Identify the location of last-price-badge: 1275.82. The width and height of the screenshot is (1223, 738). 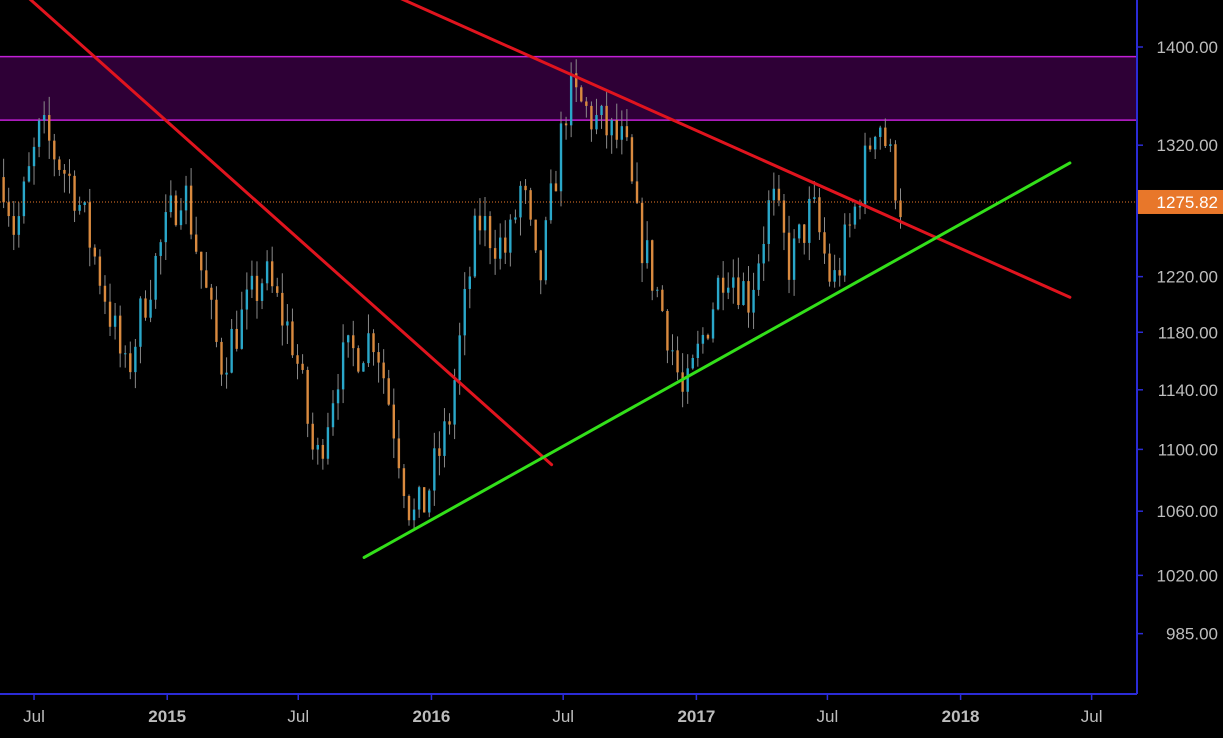
(1180, 201).